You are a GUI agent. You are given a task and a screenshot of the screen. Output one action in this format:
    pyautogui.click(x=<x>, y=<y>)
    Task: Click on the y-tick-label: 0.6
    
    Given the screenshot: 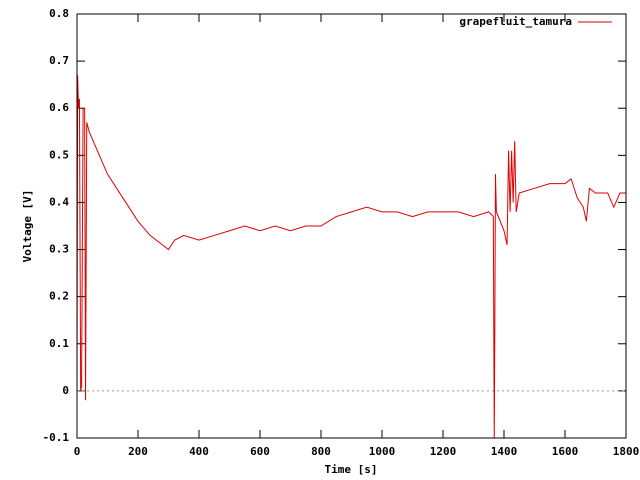 What is the action you would take?
    pyautogui.click(x=59, y=107)
    